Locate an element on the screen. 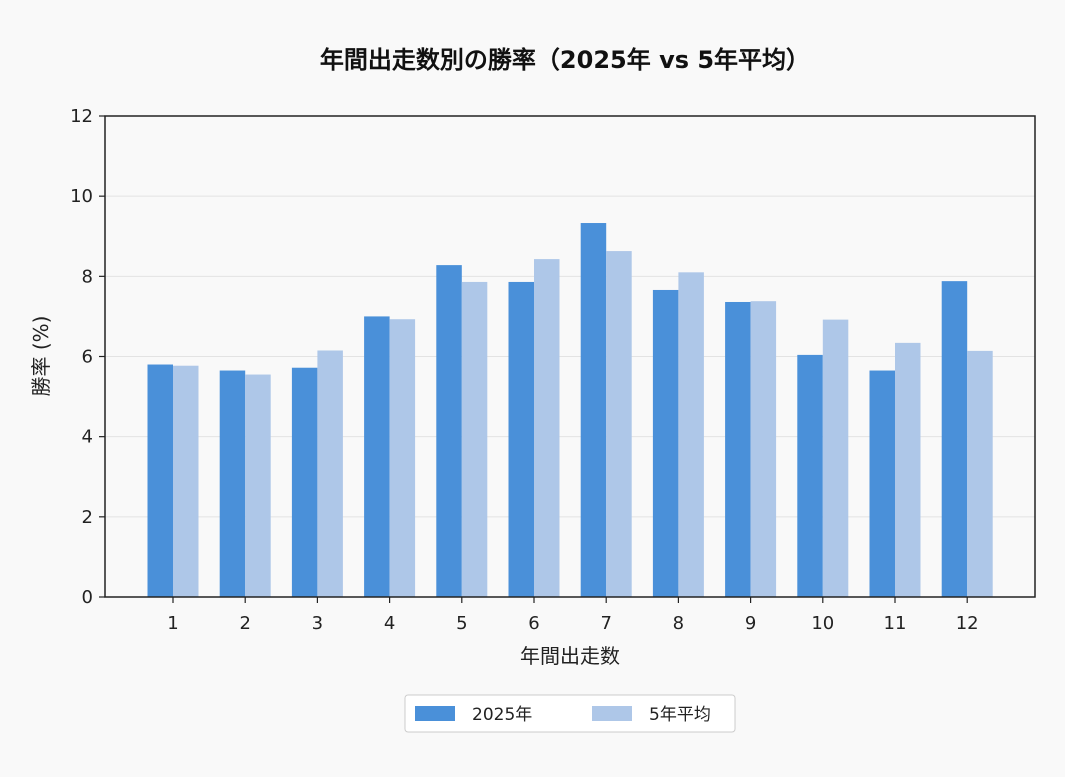  legend-swatch-2025 is located at coordinates (435, 713).